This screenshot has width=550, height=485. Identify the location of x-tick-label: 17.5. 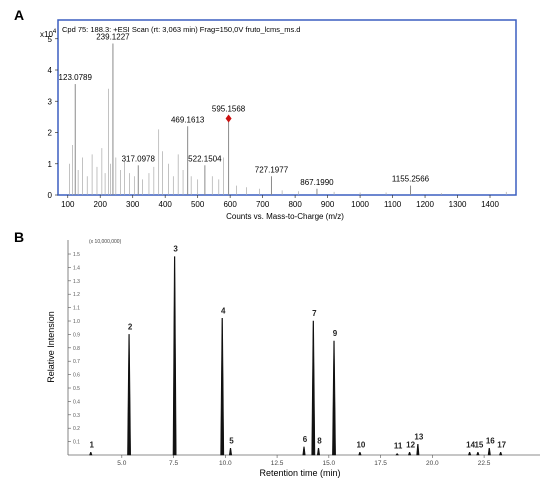
(380, 463).